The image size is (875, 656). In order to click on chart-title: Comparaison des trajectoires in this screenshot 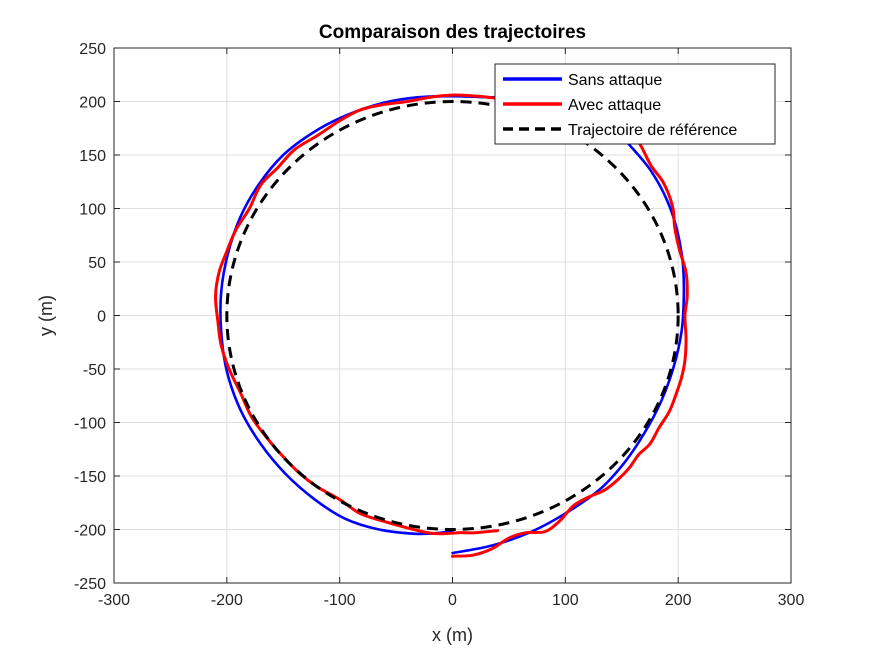, I will do `click(452, 32)`.